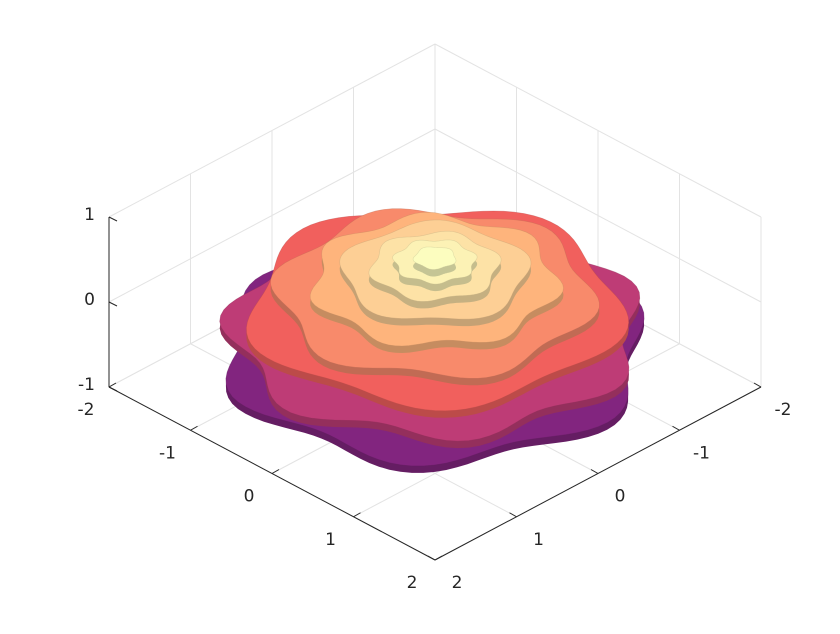  What do you see at coordinates (783, 410) in the screenshot?
I see `y-tick-label: -2` at bounding box center [783, 410].